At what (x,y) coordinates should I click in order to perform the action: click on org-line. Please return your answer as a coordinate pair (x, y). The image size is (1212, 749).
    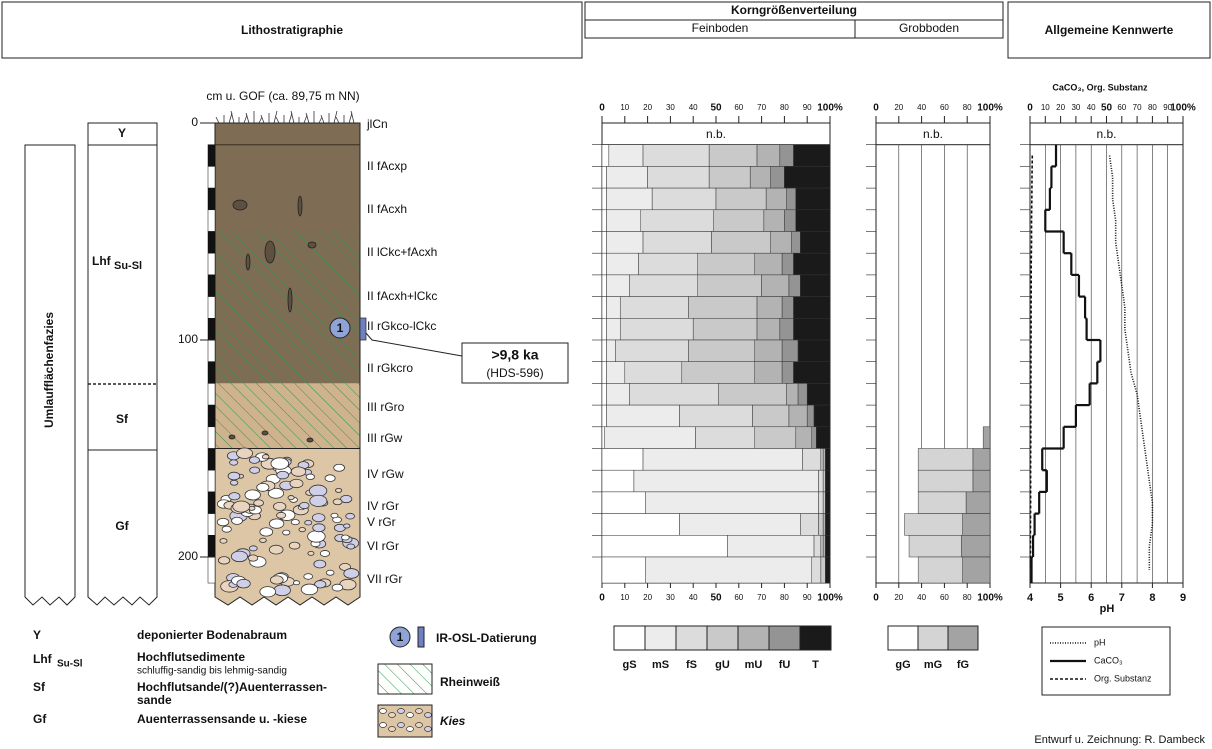
    Looking at the image, I should click on (1031, 363).